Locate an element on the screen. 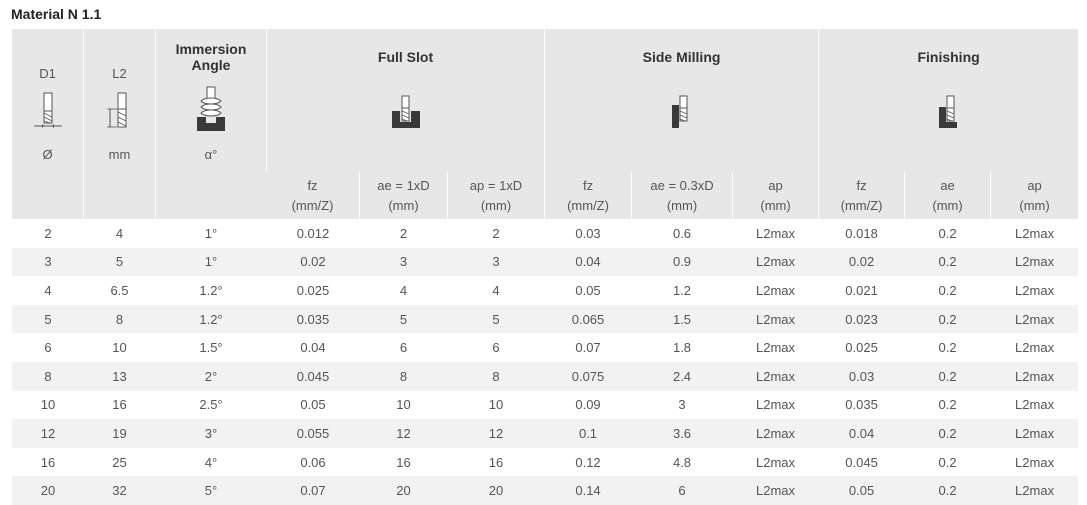 The image size is (1087, 505). header-d1-label: D1 is located at coordinates (47, 73).